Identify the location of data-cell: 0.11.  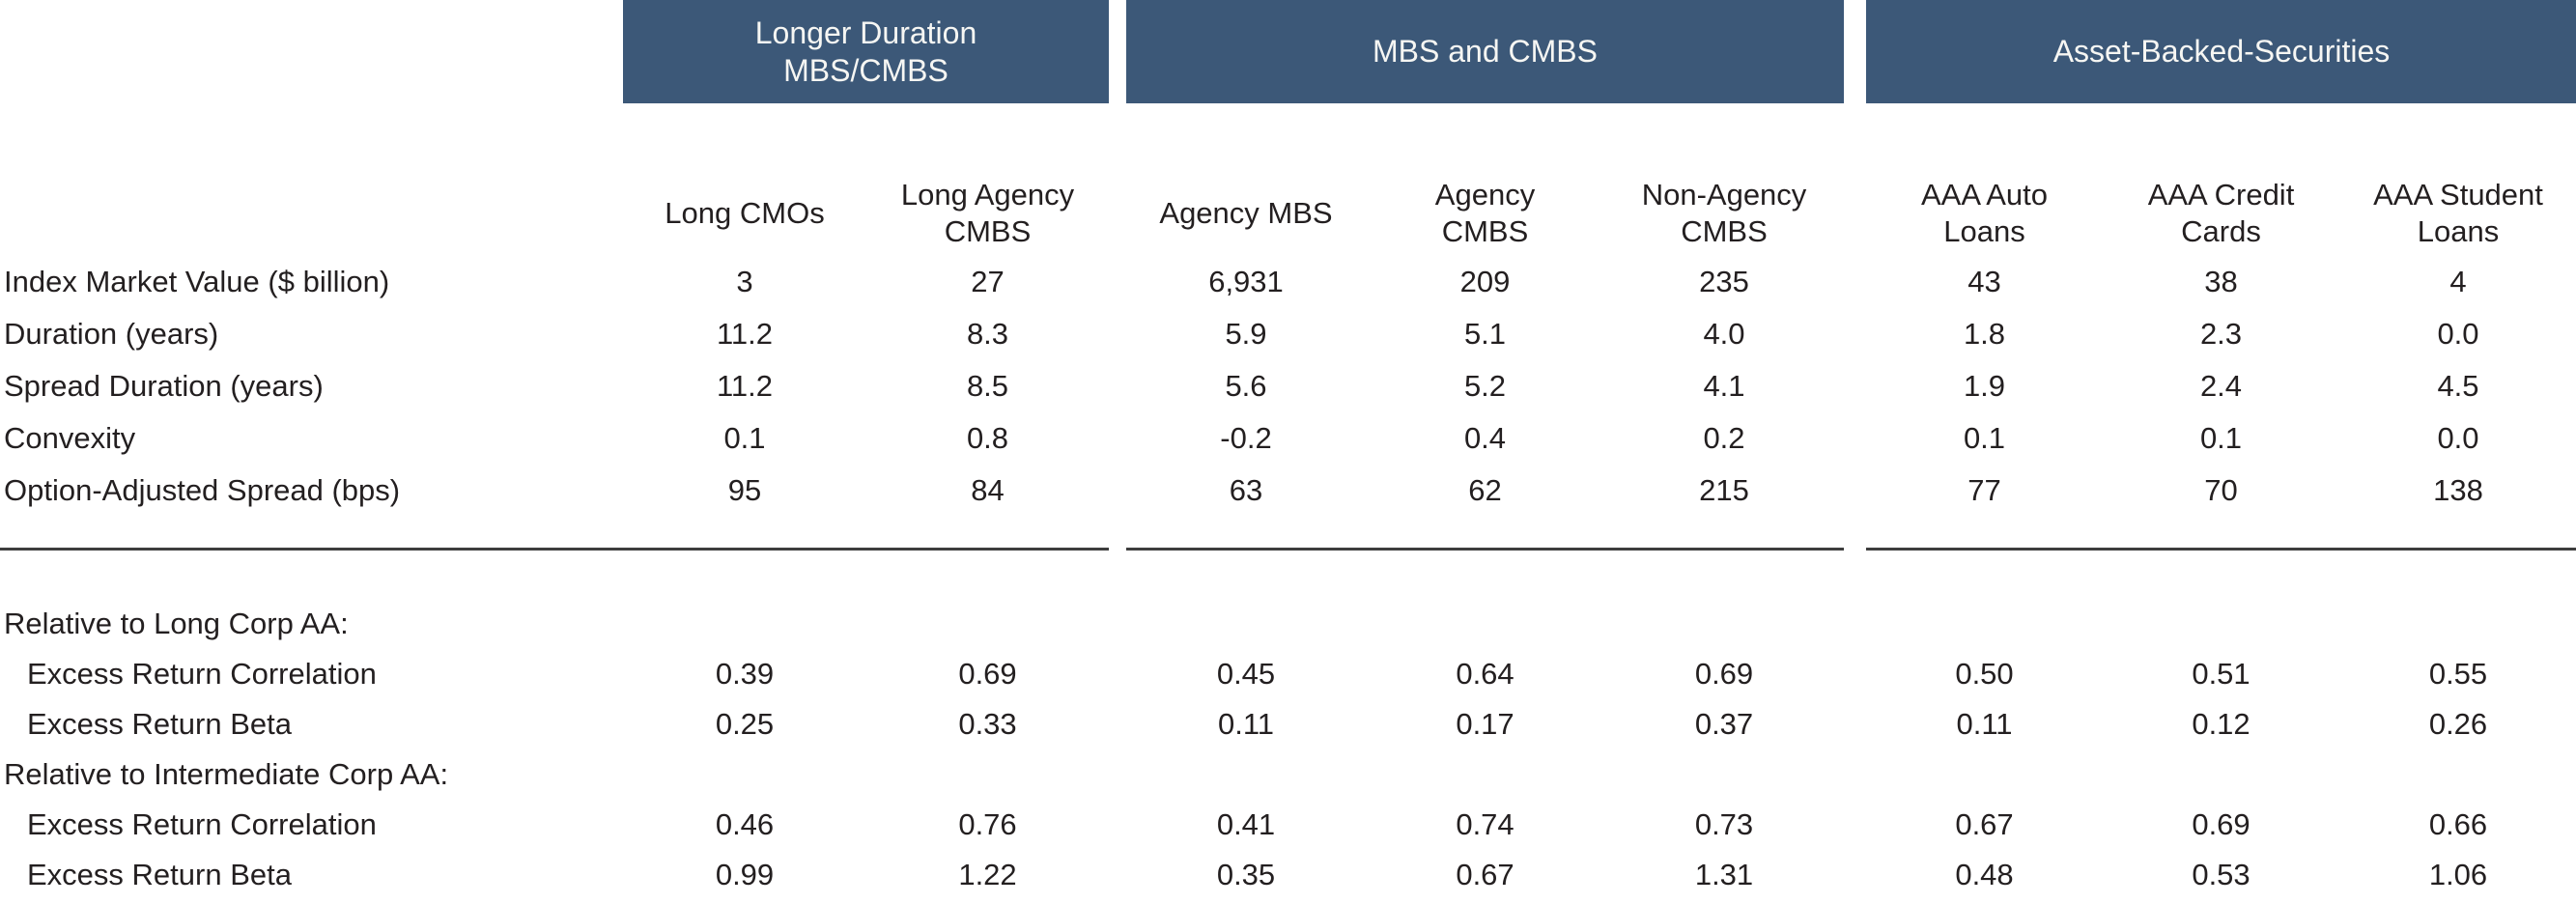
(1246, 724).